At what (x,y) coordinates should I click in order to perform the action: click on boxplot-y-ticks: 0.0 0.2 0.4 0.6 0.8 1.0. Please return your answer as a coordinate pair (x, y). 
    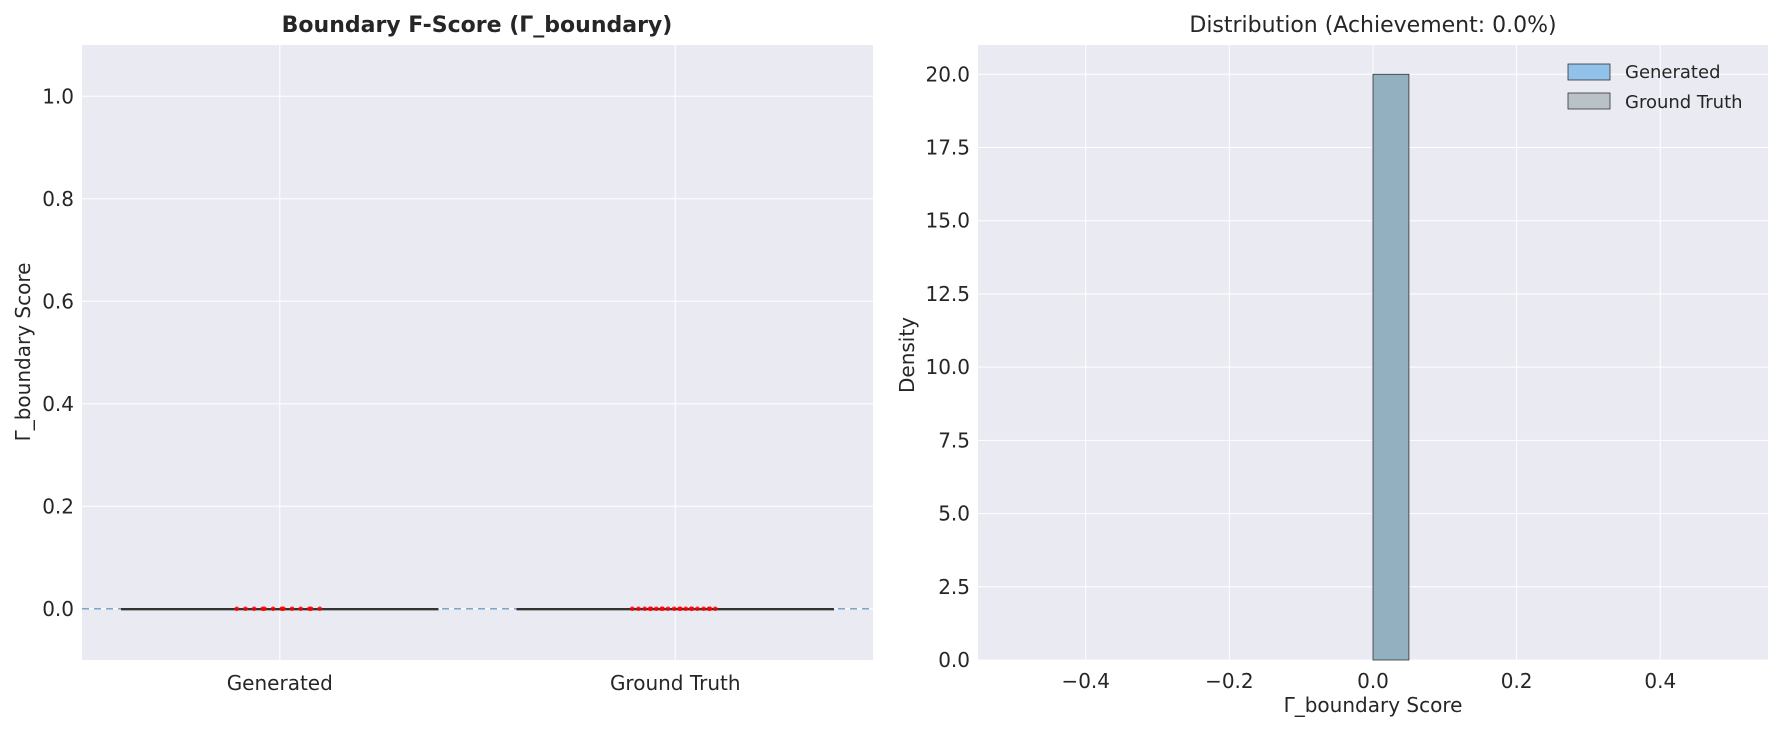
    Looking at the image, I should click on (58, 352).